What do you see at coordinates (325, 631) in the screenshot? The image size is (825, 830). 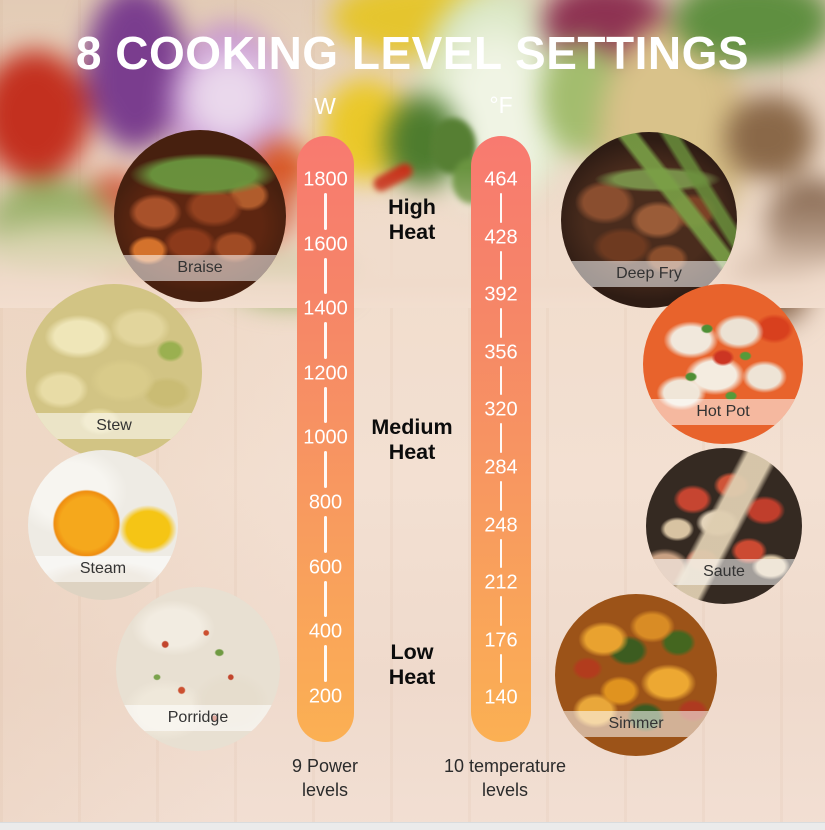 I see `scale-tick-value: 400` at bounding box center [325, 631].